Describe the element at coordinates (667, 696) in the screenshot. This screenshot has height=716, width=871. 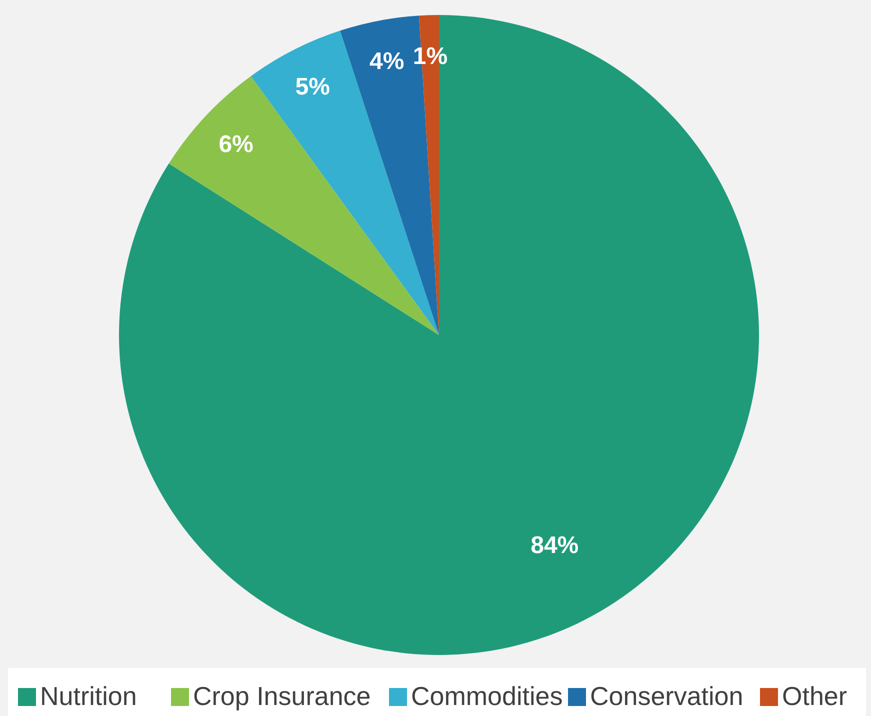
I see `legend-label: Conservation` at that location.